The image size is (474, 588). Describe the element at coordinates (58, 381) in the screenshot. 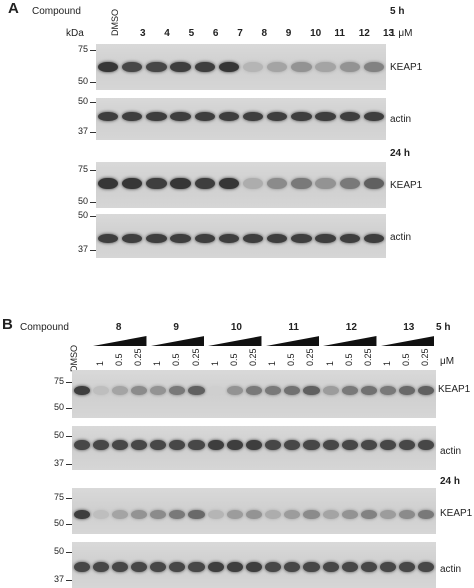

I see `panel-b-5h-keap1-marker-75: 75` at that location.